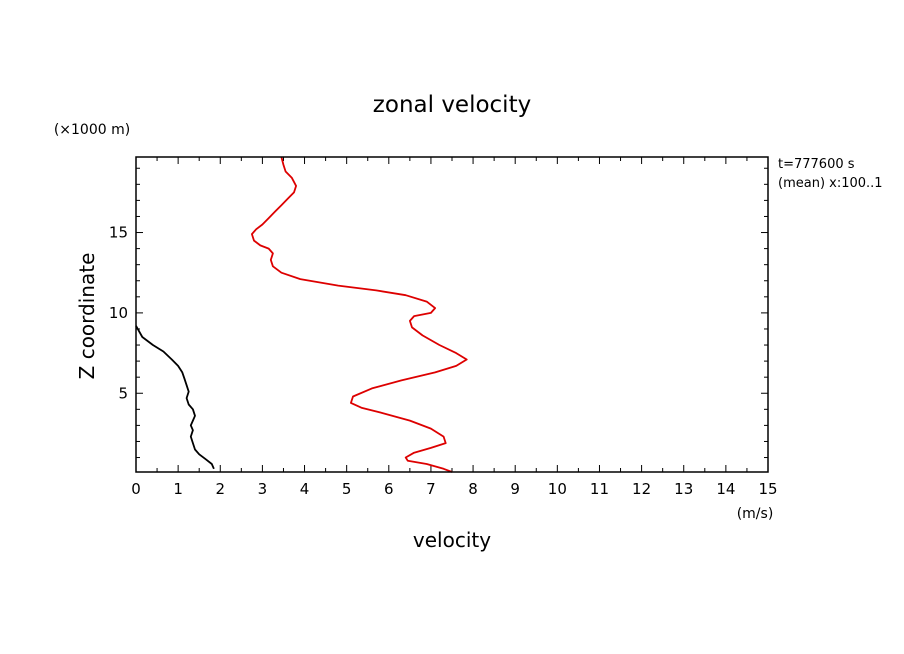 Image resolution: width=904 pixels, height=654 pixels. Describe the element at coordinates (515, 489) in the screenshot. I see `x-tick-label: 9` at that location.